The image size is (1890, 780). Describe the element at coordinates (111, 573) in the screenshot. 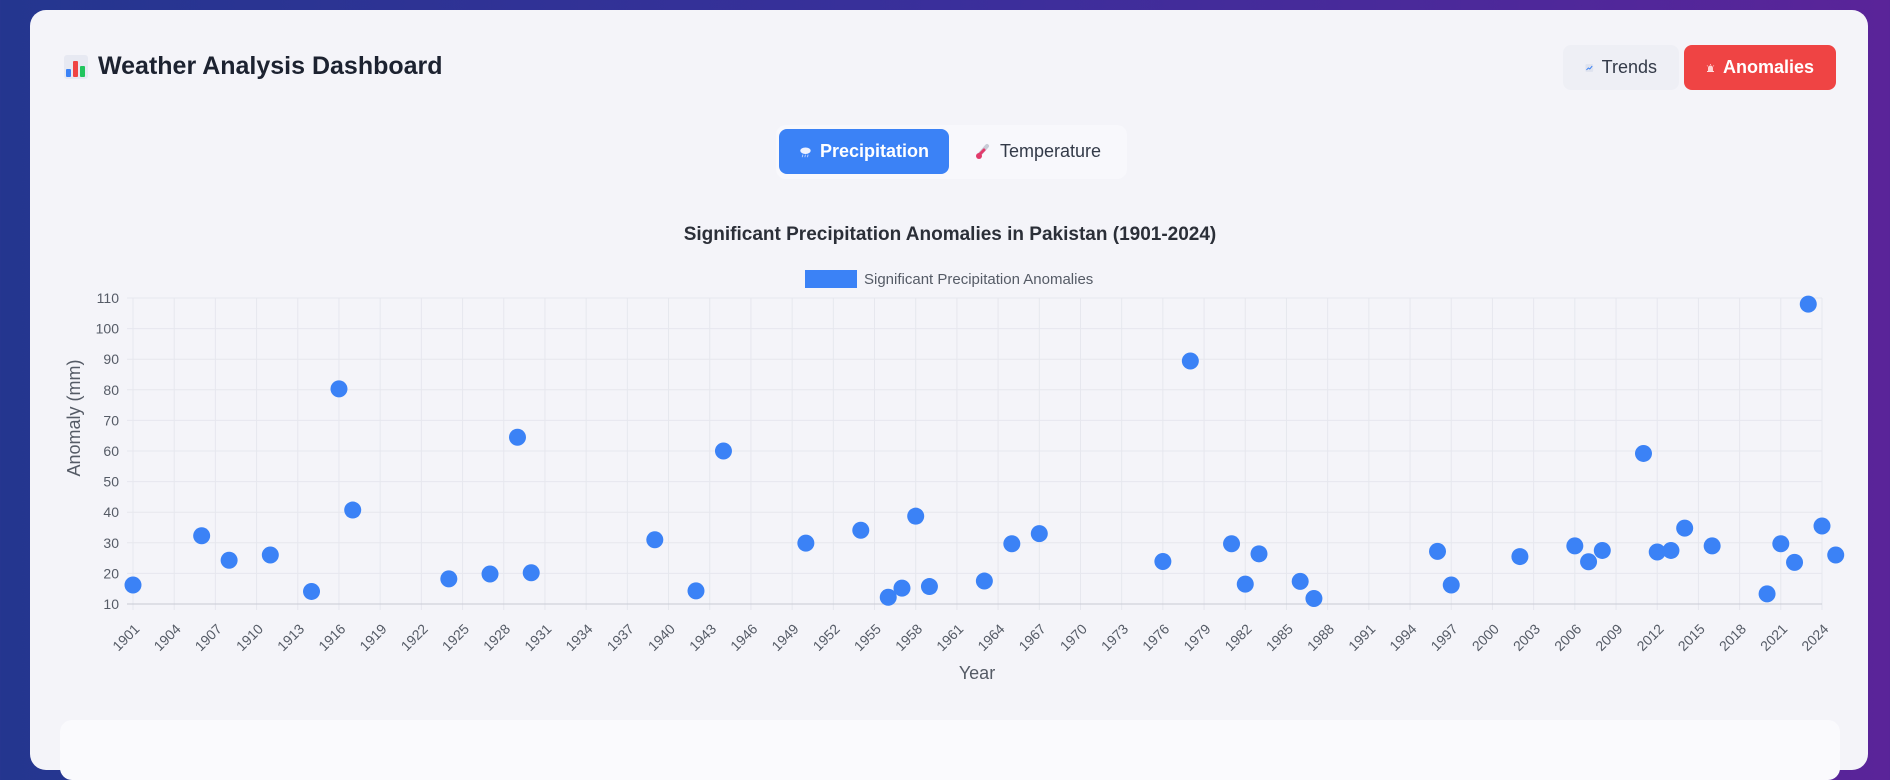

I see `y-tick-label: 20` at that location.